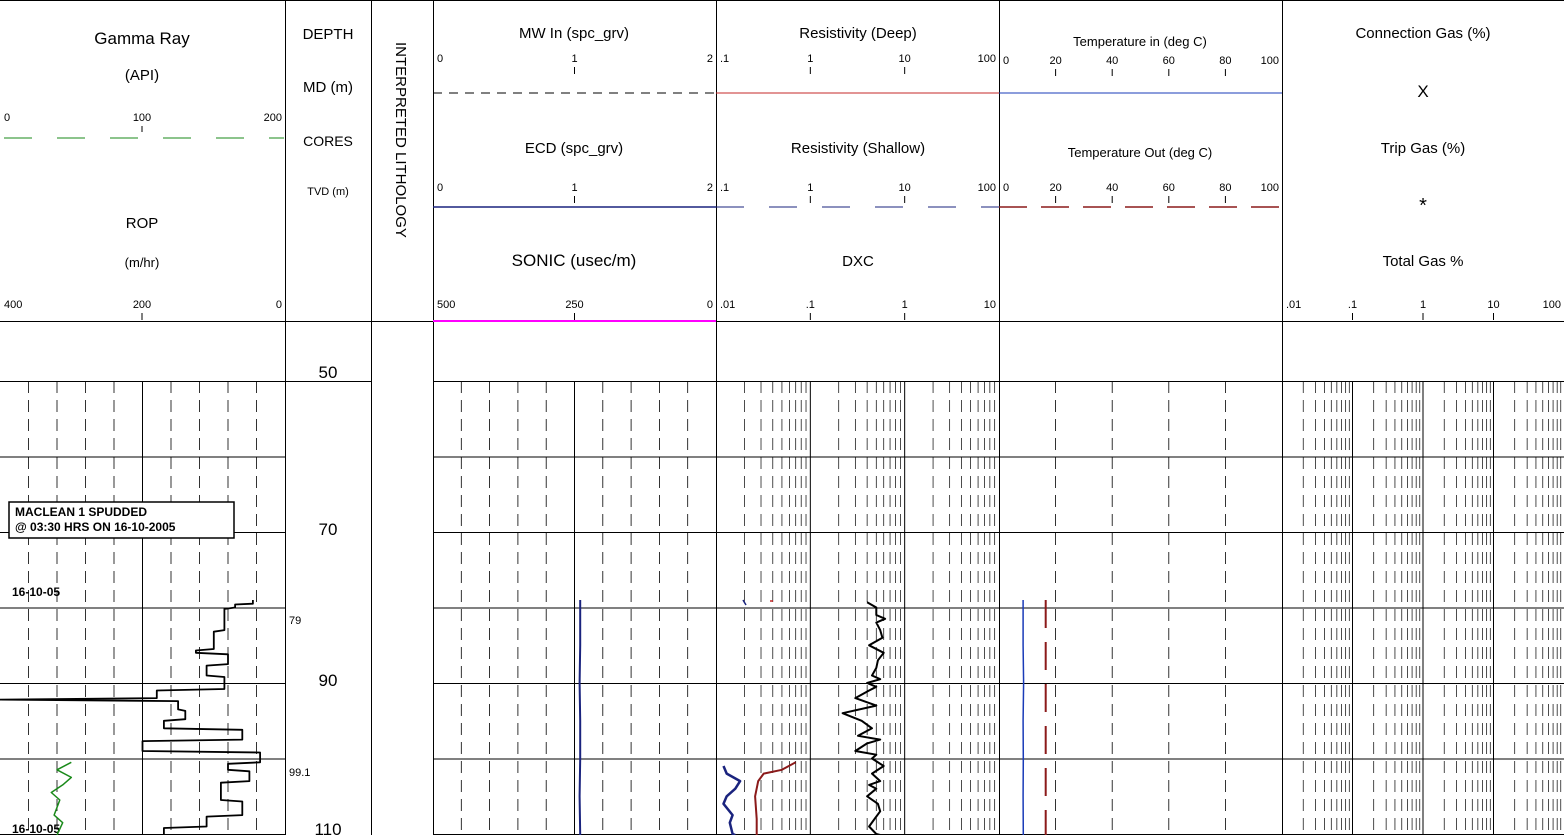 This screenshot has height=835, width=1564. I want to click on sonic-tick: 500, so click(446, 305).